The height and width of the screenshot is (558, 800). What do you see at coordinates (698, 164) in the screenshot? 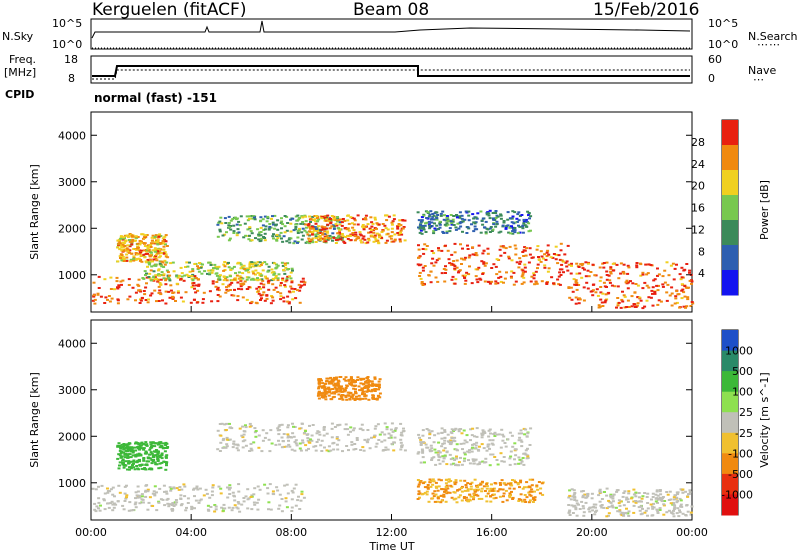
I see `power-colorbar-tick: 24` at bounding box center [698, 164].